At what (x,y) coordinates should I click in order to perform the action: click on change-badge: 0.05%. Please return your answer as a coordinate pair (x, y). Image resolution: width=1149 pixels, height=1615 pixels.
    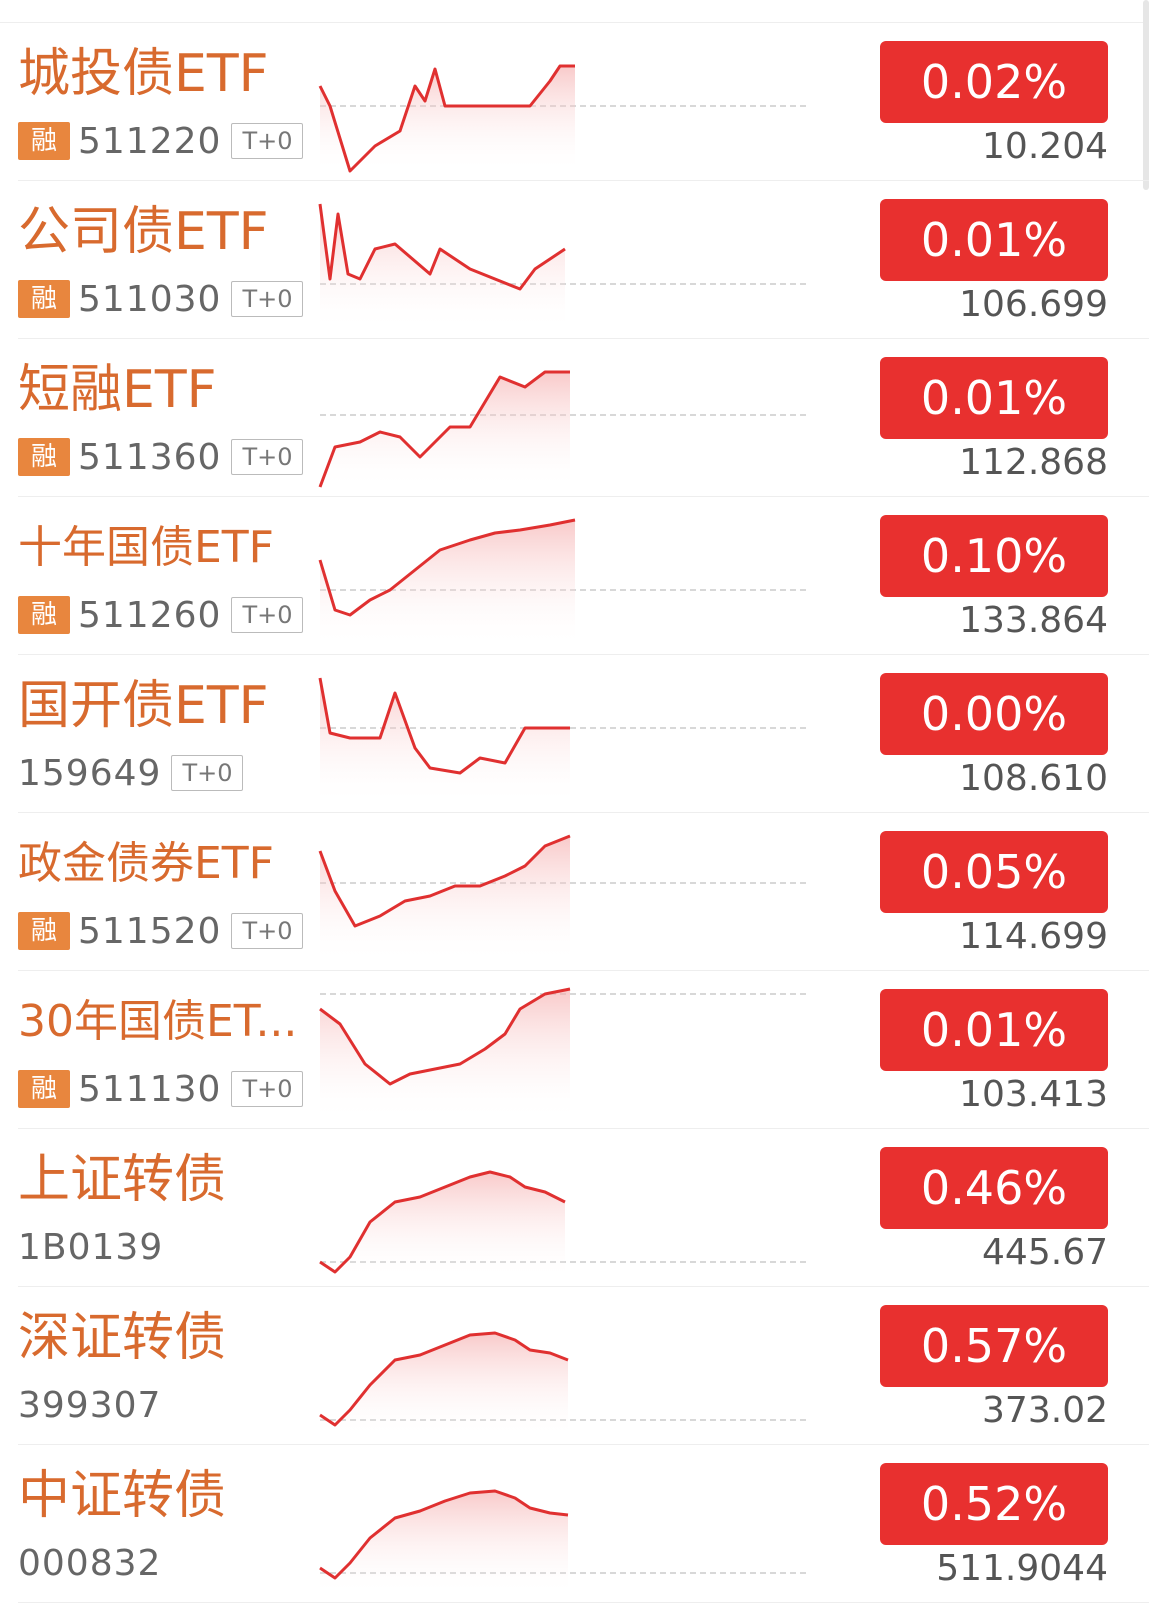
    Looking at the image, I should click on (994, 872).